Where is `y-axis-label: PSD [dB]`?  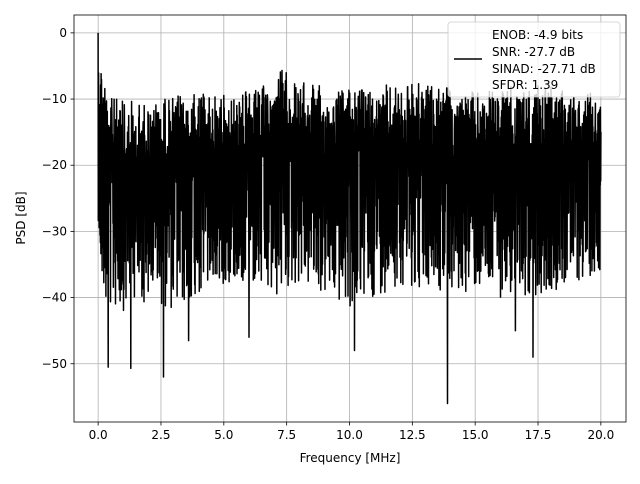 y-axis-label: PSD [dB] is located at coordinates (21, 217).